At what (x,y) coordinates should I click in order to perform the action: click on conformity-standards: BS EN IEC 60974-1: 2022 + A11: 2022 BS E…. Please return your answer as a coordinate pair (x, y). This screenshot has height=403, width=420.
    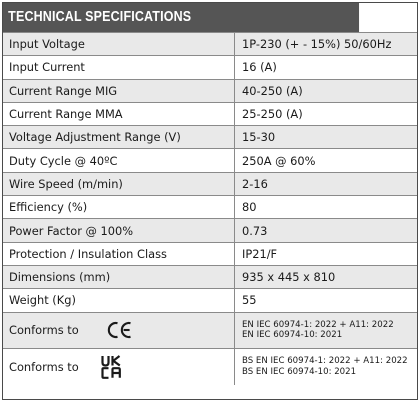
    Looking at the image, I should click on (326, 367).